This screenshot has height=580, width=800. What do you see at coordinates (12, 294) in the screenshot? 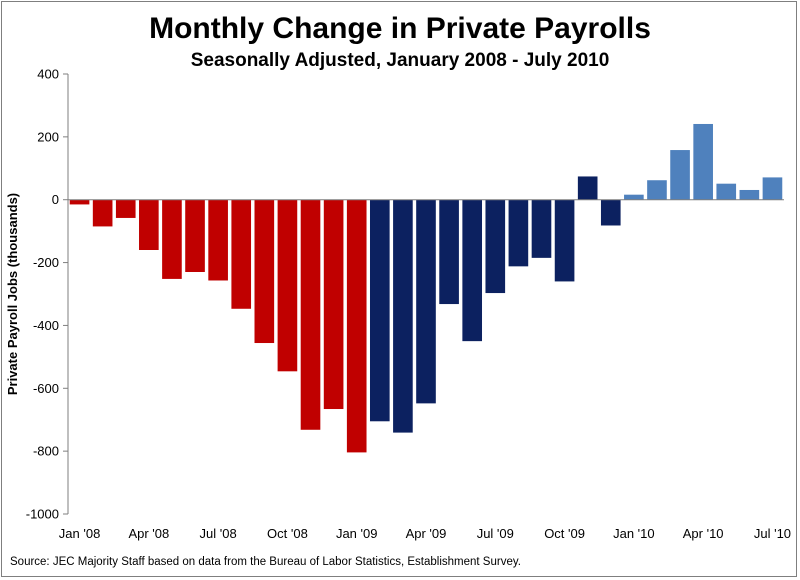
I see `y-axis-title: Private Payroll Jobs (thousands)` at bounding box center [12, 294].